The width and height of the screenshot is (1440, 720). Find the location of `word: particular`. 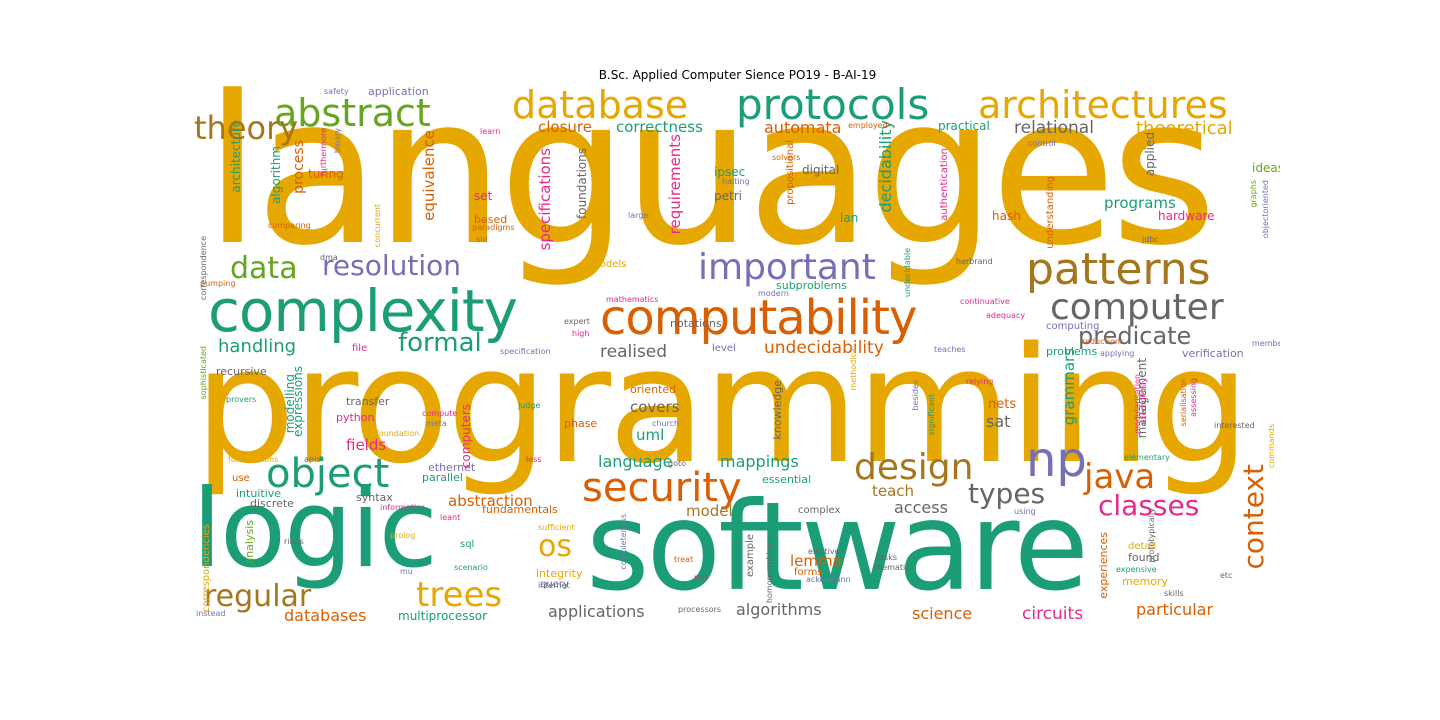

word: particular is located at coordinates (1175, 609).